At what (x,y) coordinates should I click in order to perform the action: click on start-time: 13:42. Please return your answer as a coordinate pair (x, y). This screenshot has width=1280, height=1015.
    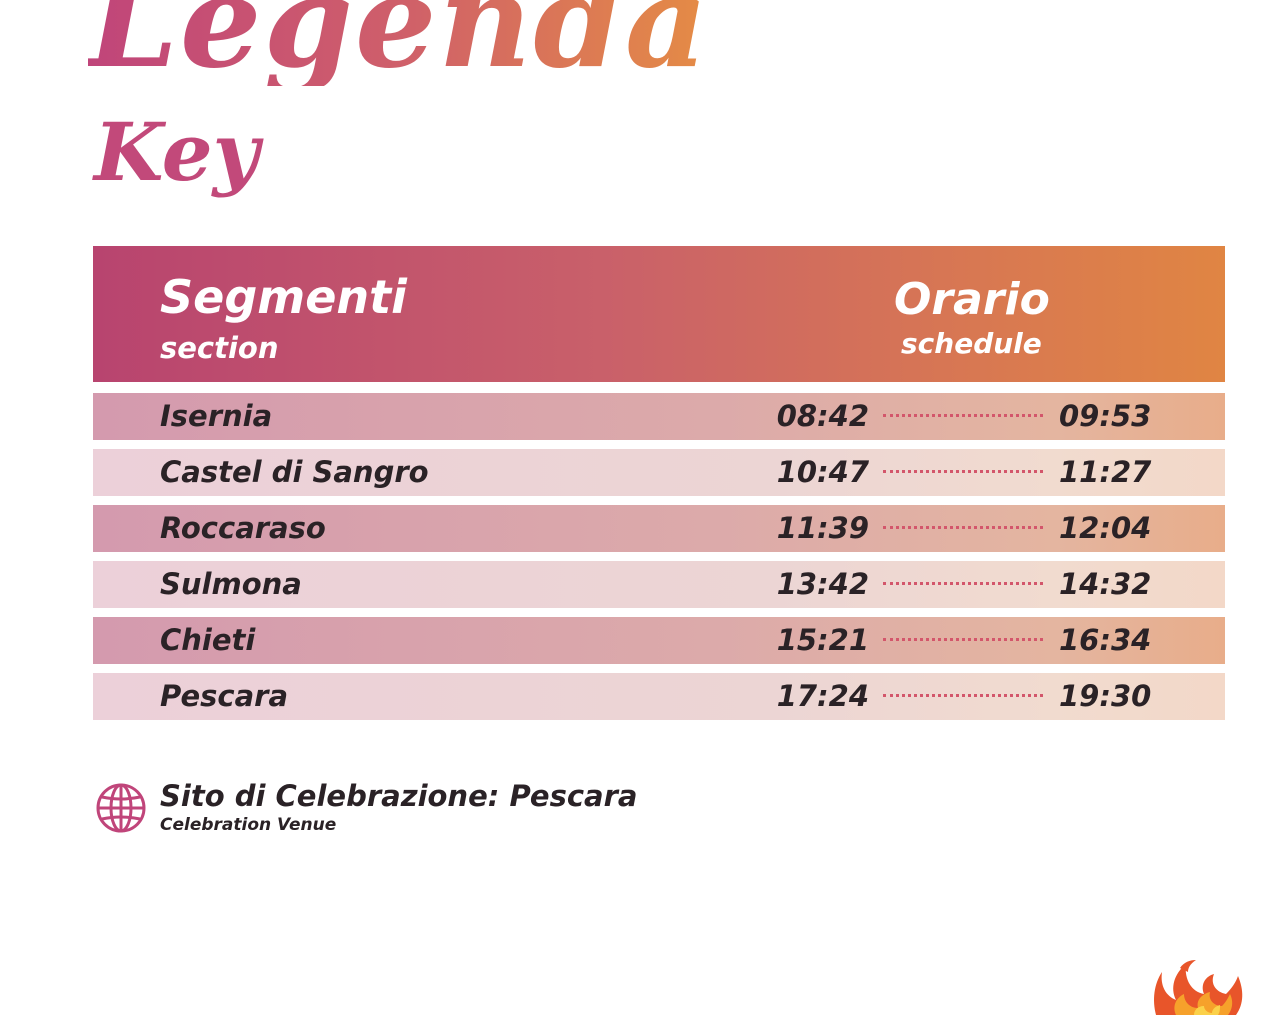
    Looking at the image, I should click on (822, 584).